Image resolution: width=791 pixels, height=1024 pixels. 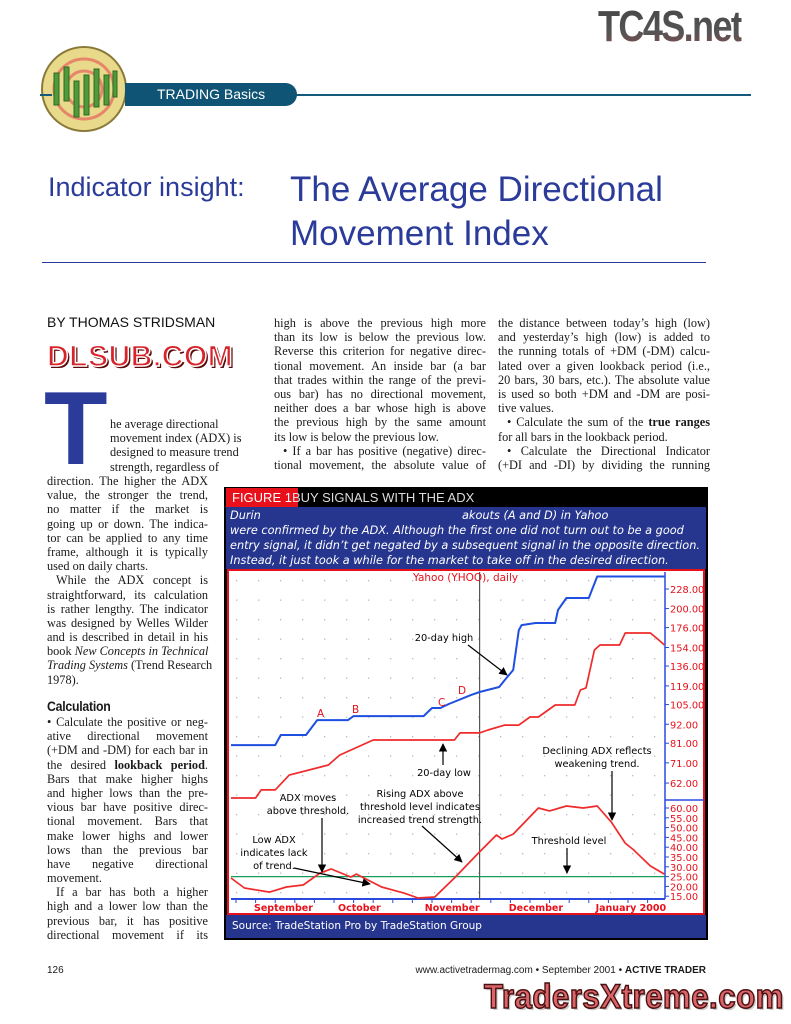 What do you see at coordinates (127, 792) in the screenshot?
I see `text-line: and higher lows than the pre-` at bounding box center [127, 792].